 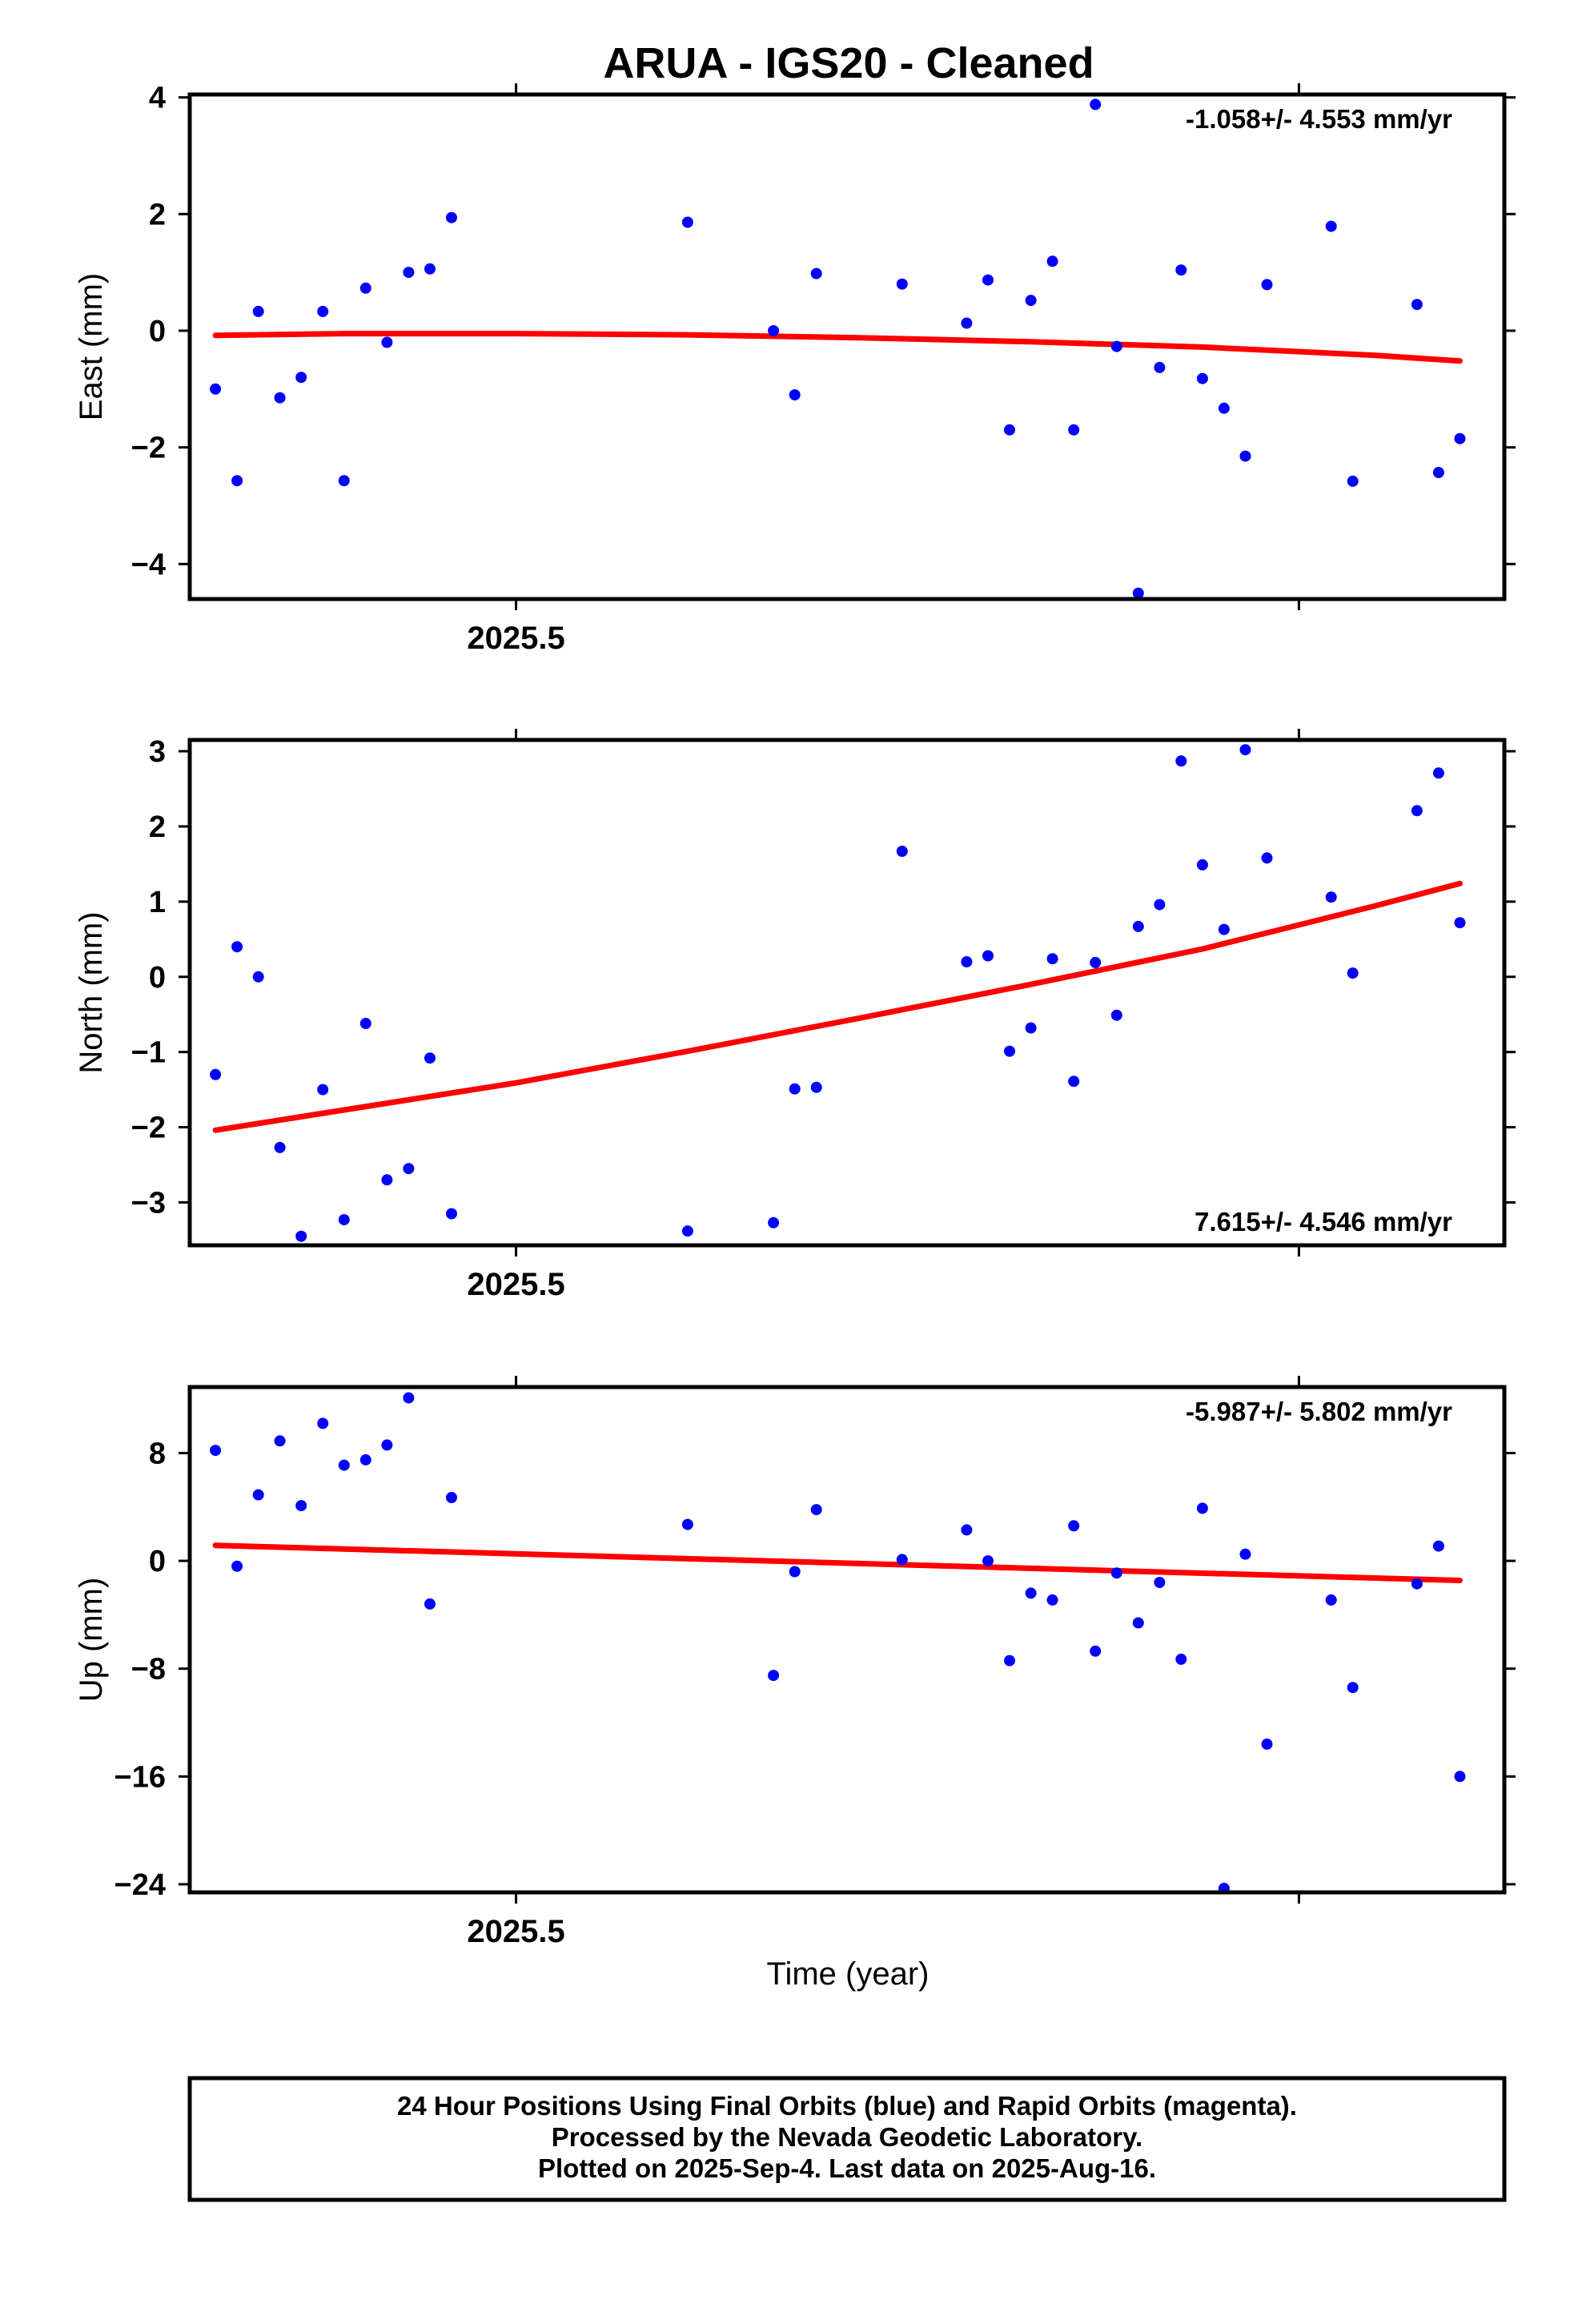 I want to click on caption-box, so click(x=847, y=2139).